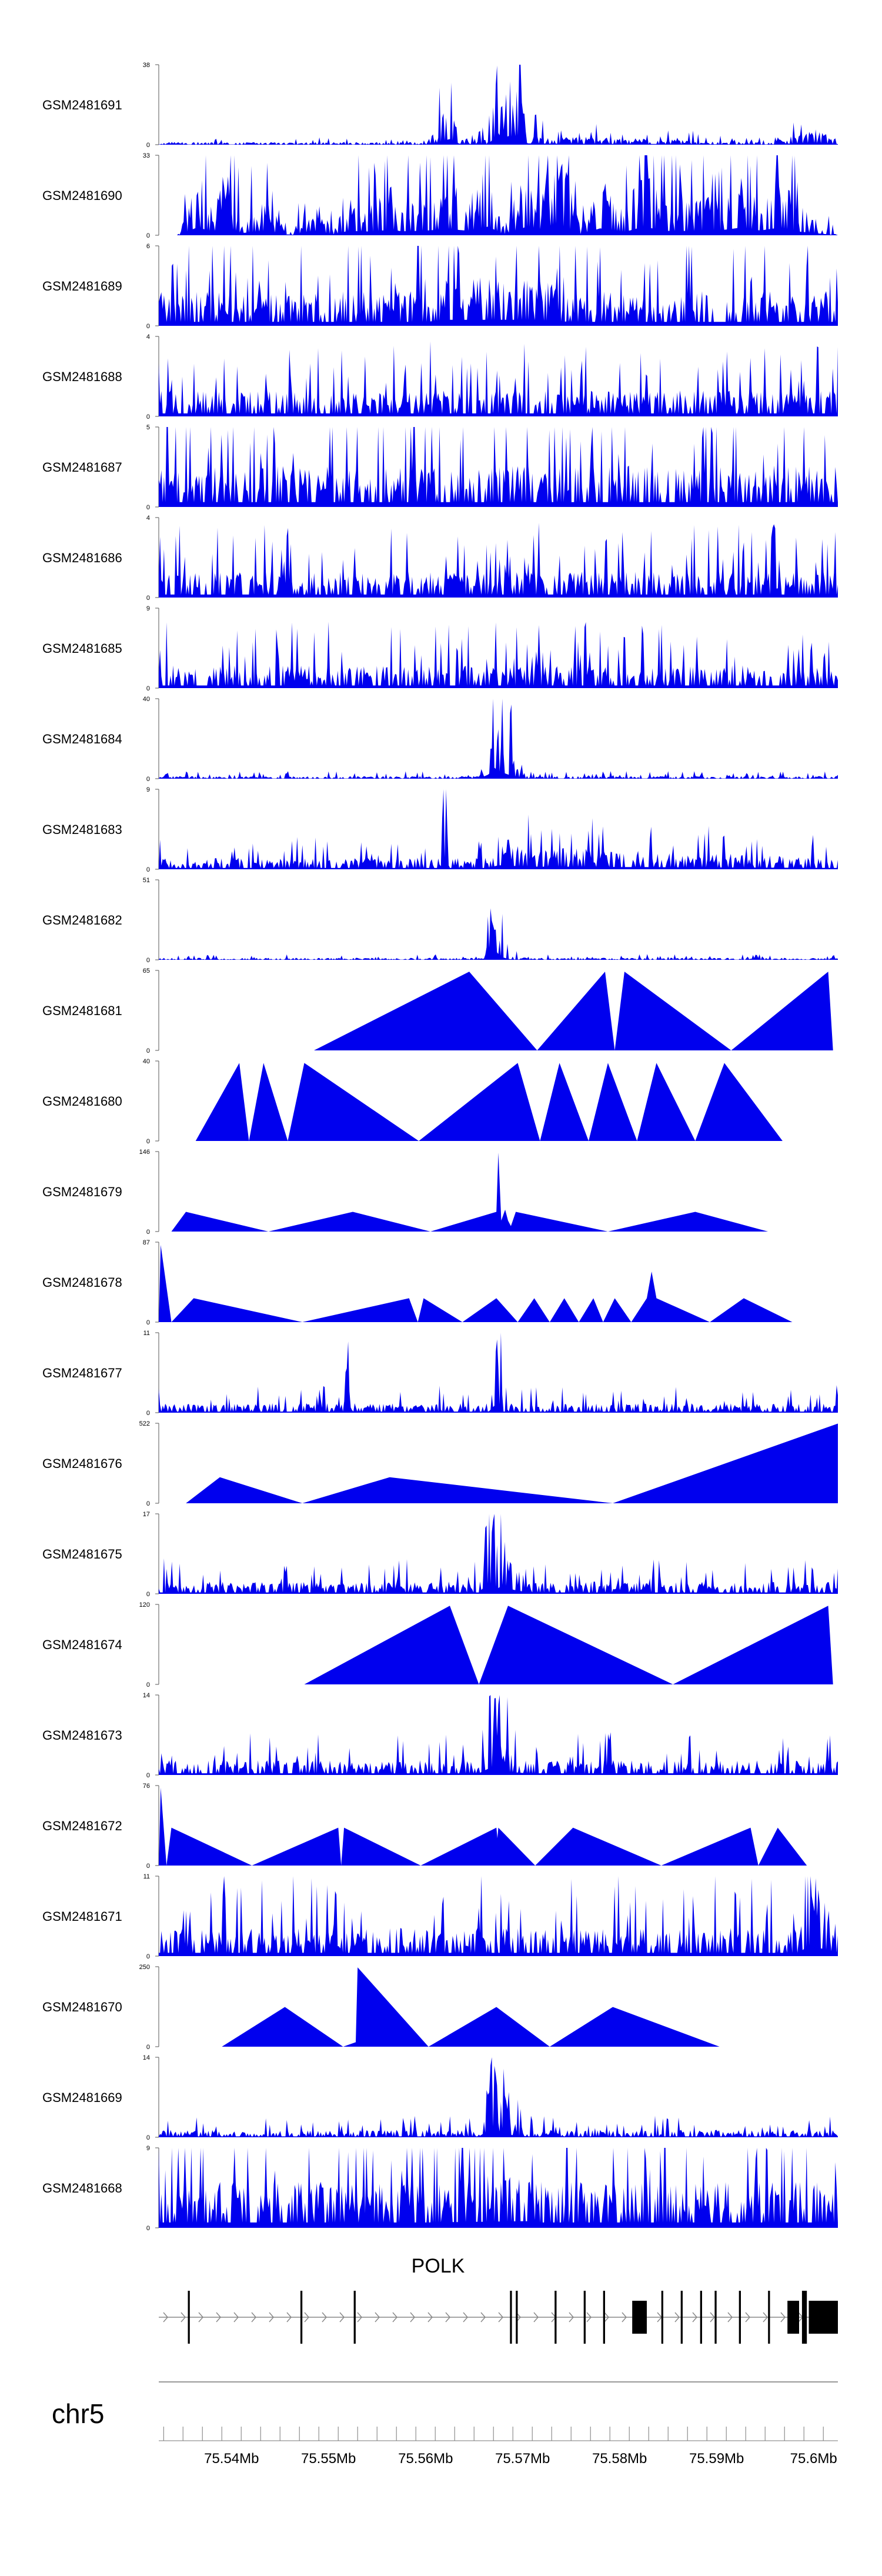 The height and width of the screenshot is (2576, 882). Describe the element at coordinates (148, 518) in the screenshot. I see `y-max-label: 4` at that location.